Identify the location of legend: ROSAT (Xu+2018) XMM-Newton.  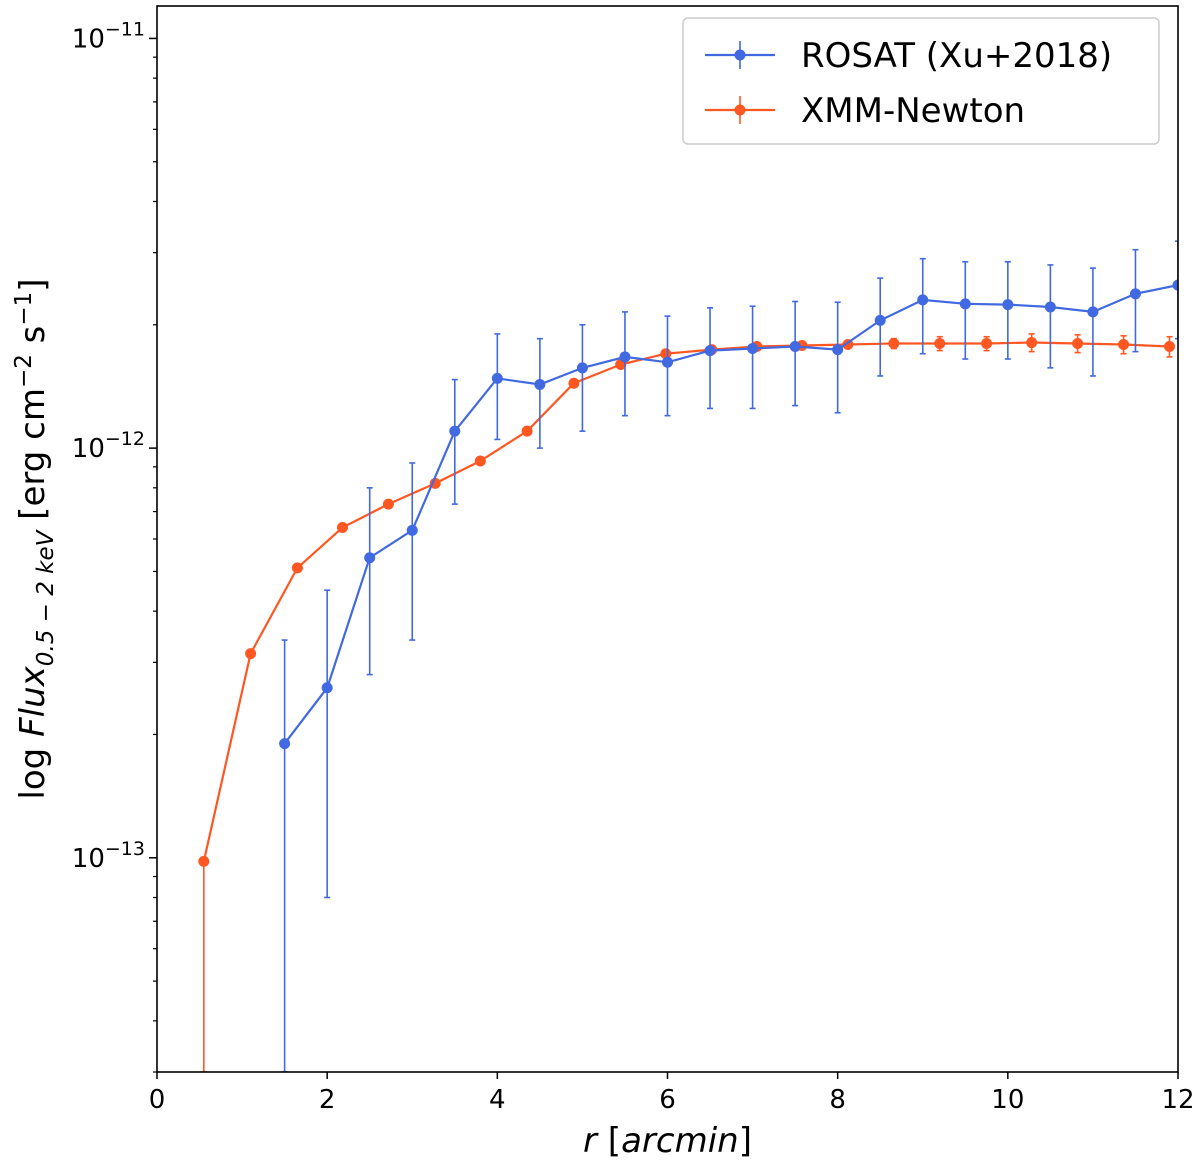
(921, 81).